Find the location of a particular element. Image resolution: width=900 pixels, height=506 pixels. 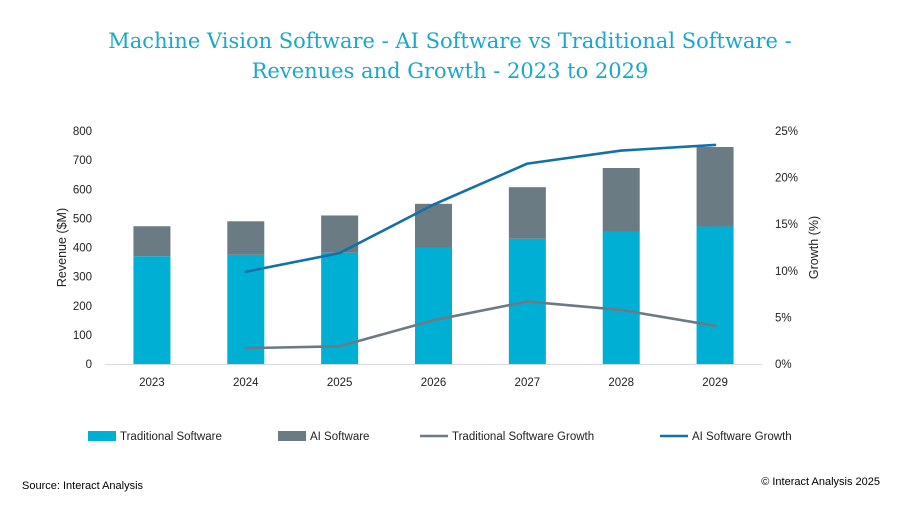

source-note: Source: Interact Analysis is located at coordinates (83, 486).